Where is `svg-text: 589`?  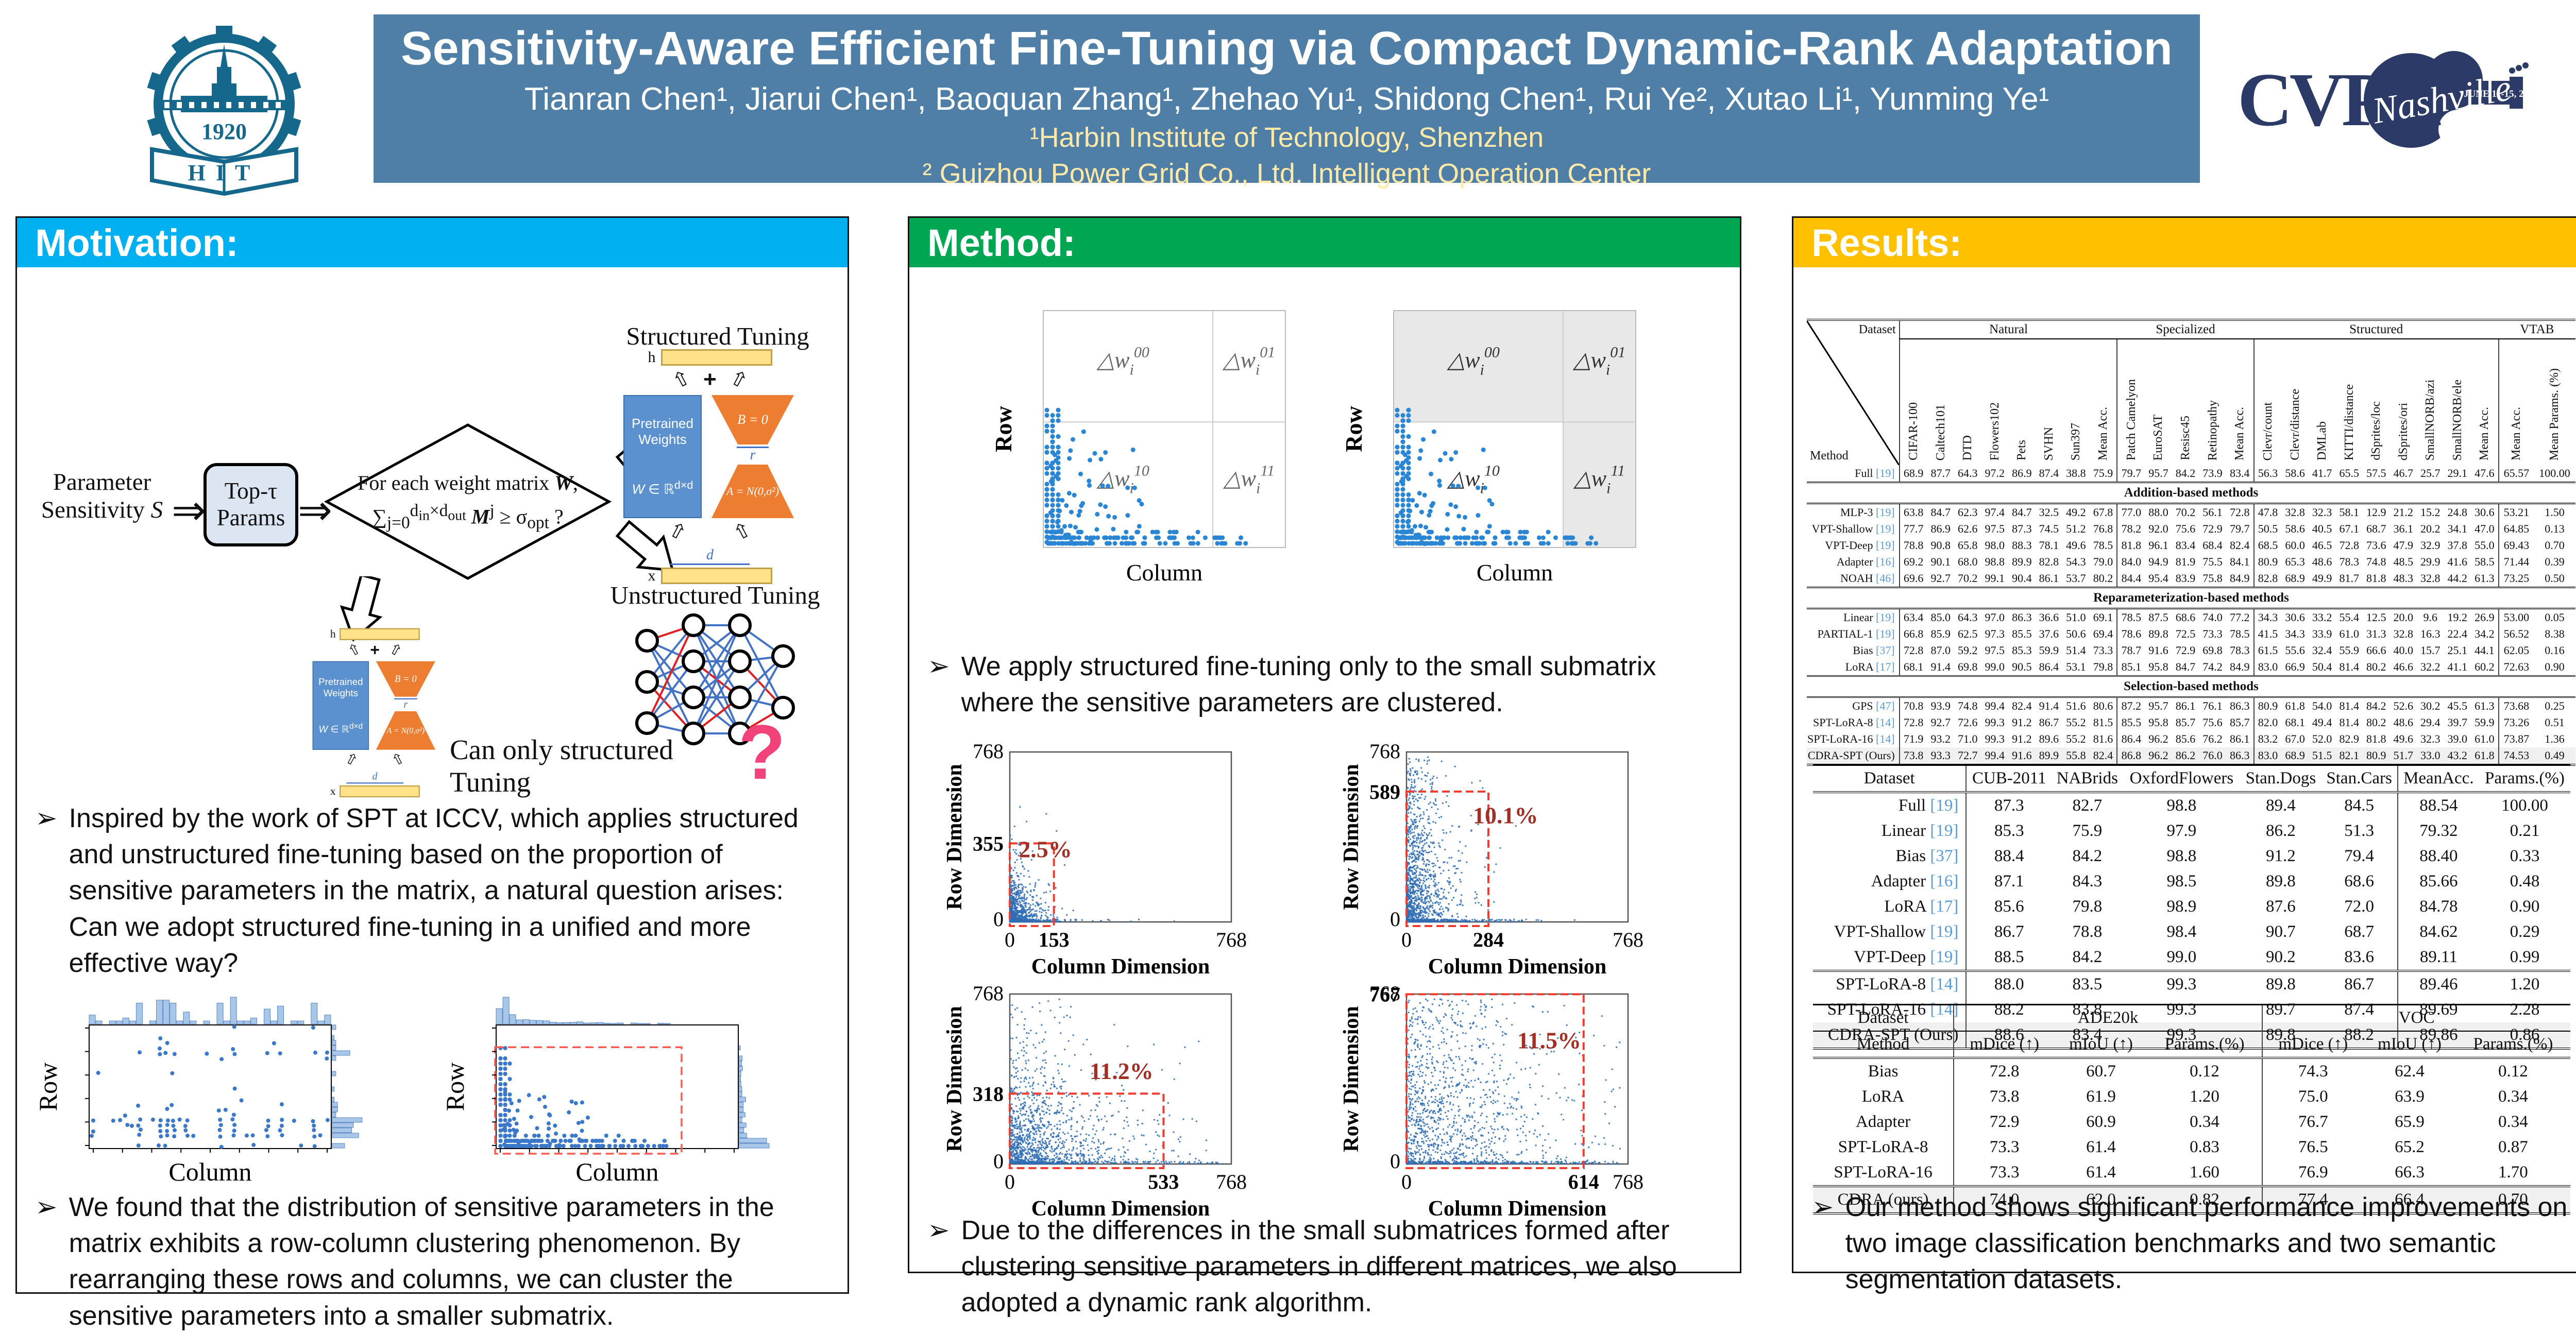
svg-text: 589 is located at coordinates (1384, 791).